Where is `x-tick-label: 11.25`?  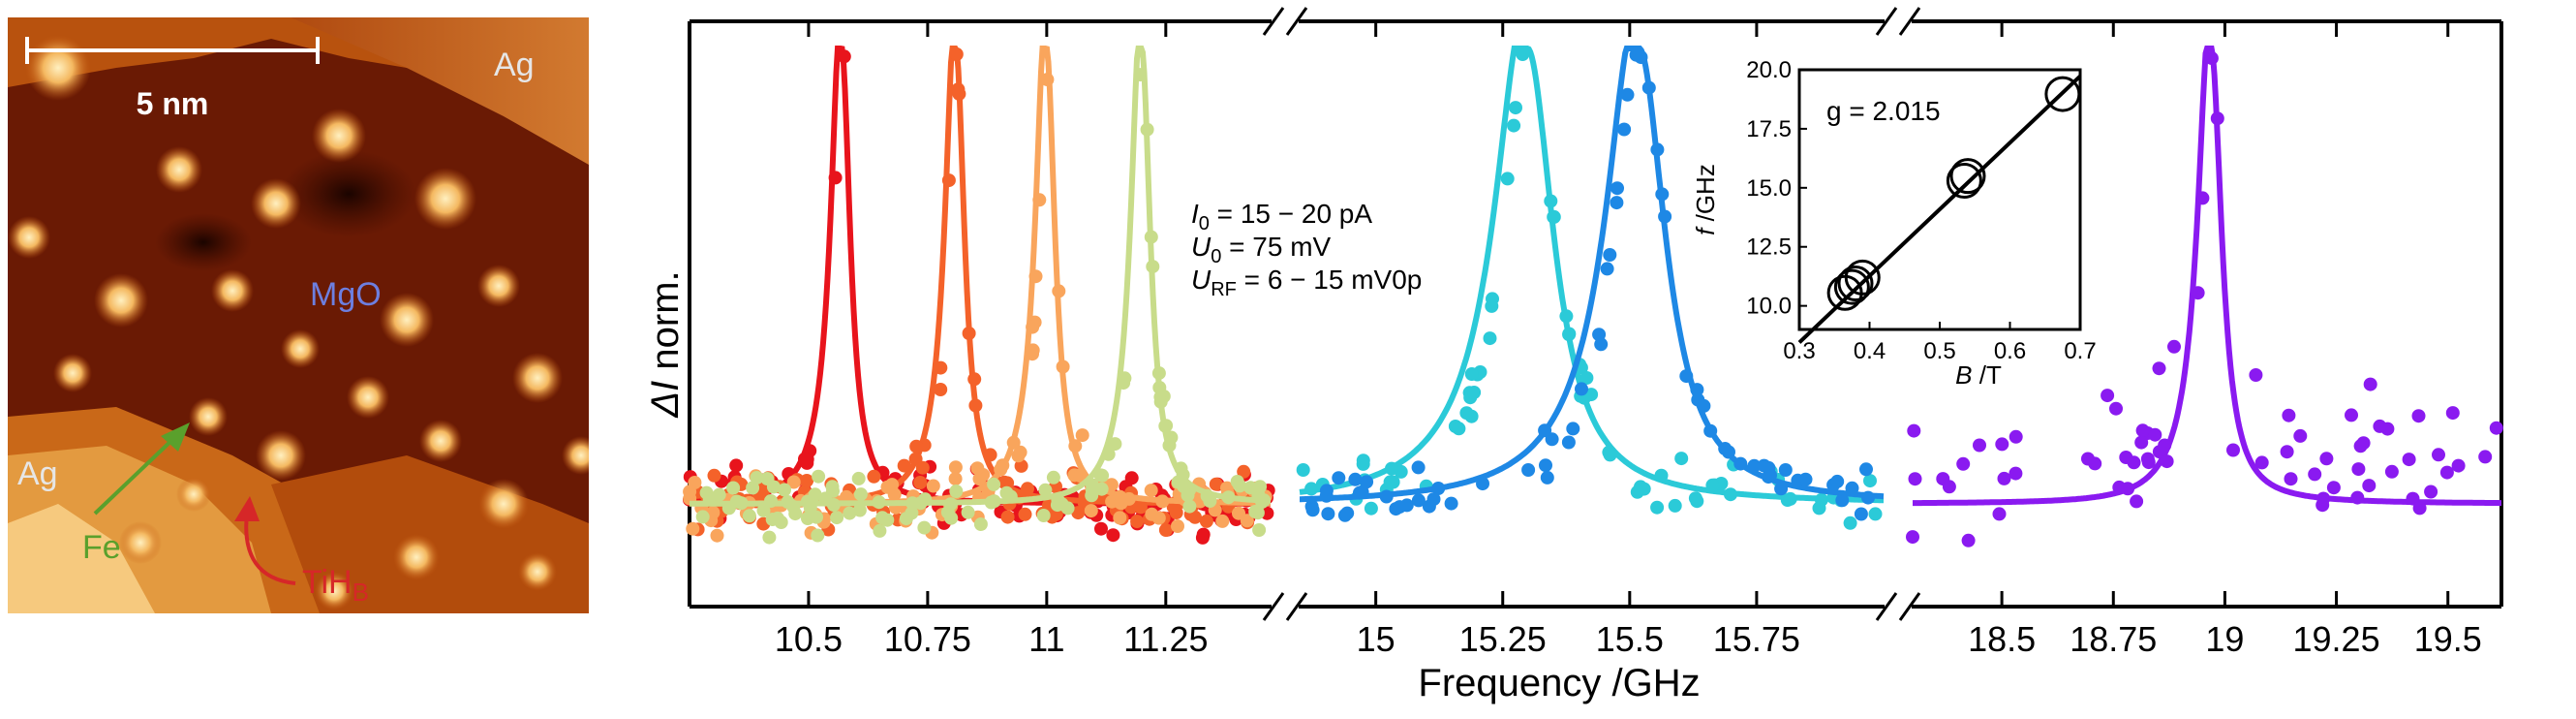
x-tick-label: 11.25 is located at coordinates (1165, 639).